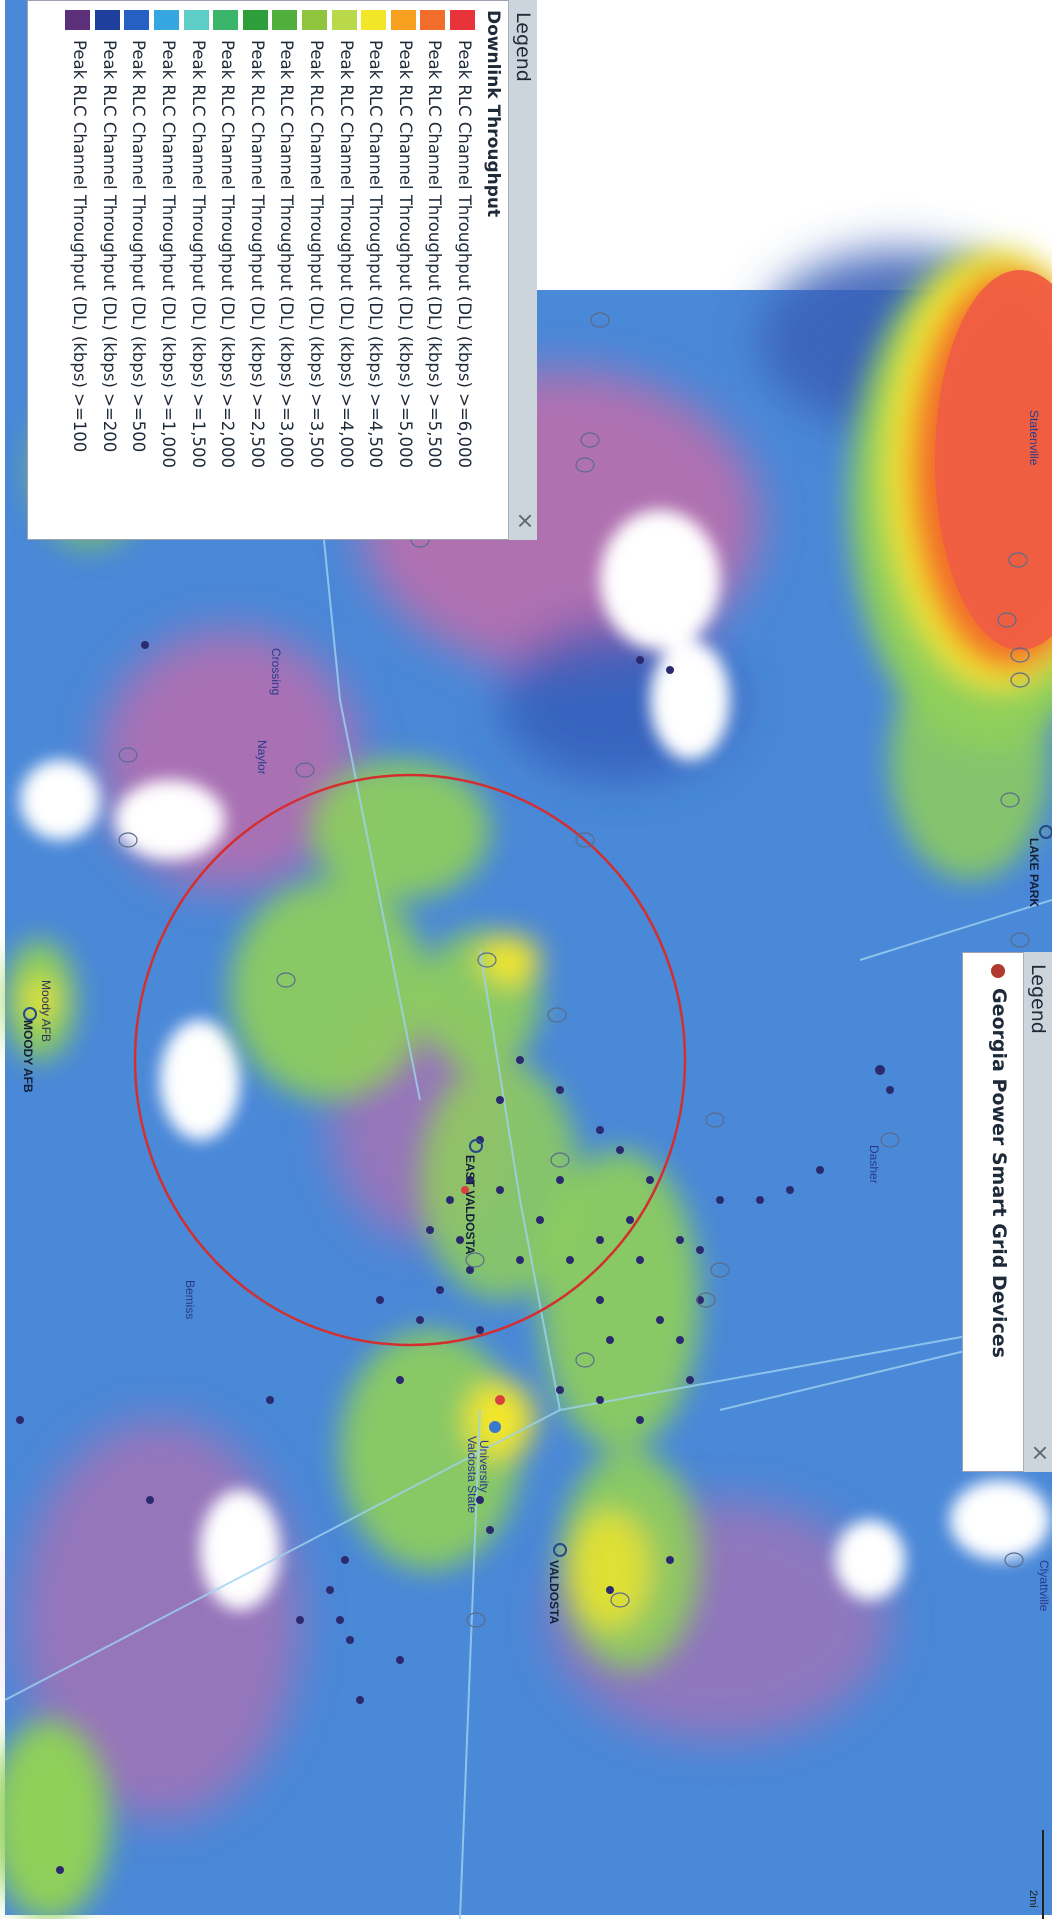  I want to click on statenville-core, so click(993, 460).